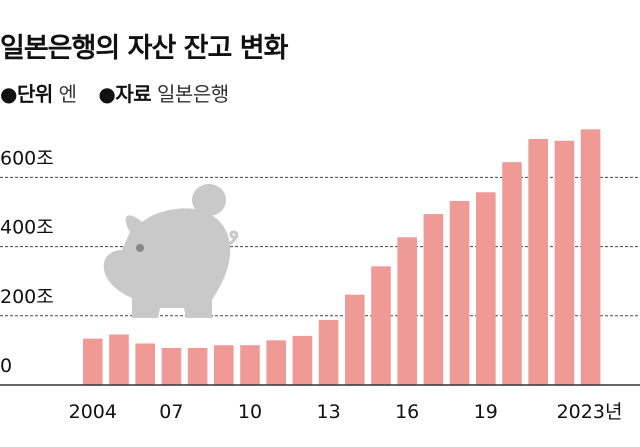 The height and width of the screenshot is (447, 640). Describe the element at coordinates (433, 299) in the screenshot. I see `bar-2017` at that location.